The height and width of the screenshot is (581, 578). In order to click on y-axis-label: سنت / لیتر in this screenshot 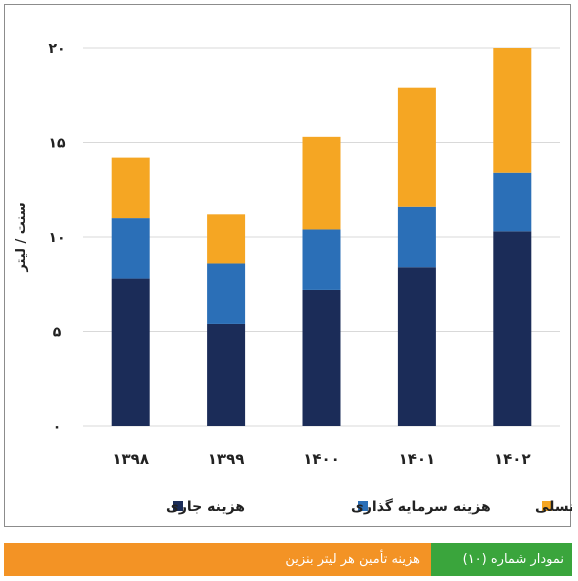, I will do `click(21, 237)`.